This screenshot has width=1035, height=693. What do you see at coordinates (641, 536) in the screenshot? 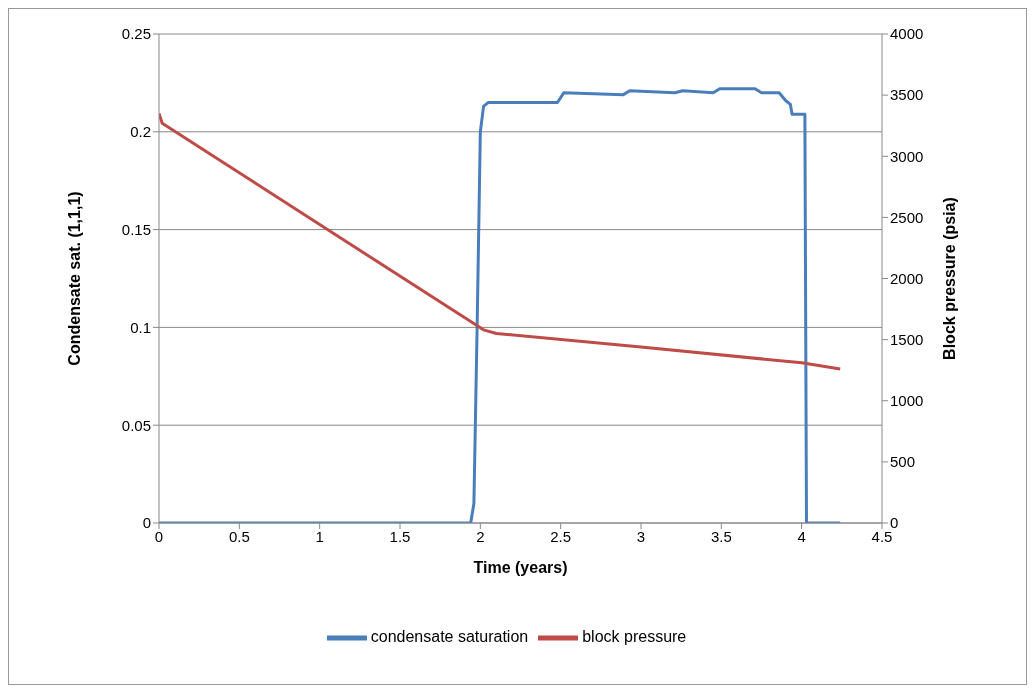
I see `x-tick-label: 3` at bounding box center [641, 536].